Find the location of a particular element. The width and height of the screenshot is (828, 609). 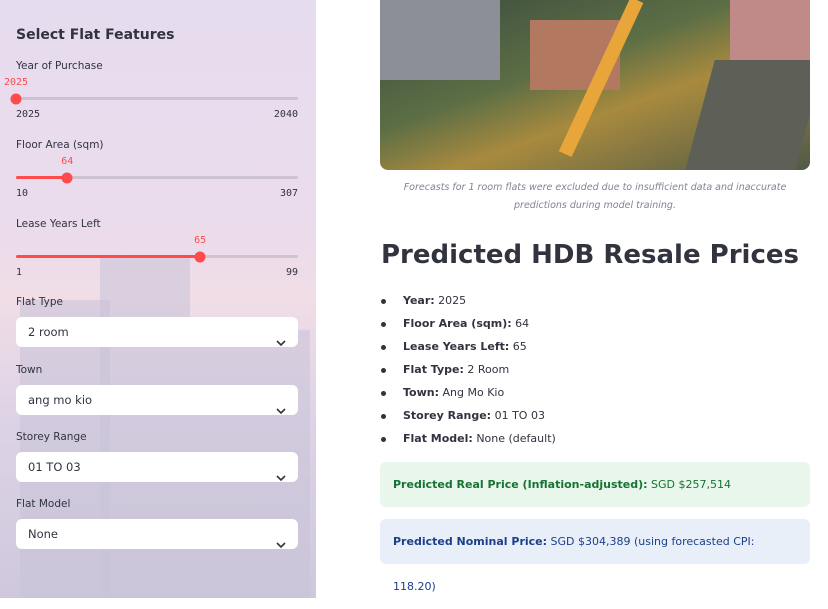

slider-min: 2025 is located at coordinates (28, 114).